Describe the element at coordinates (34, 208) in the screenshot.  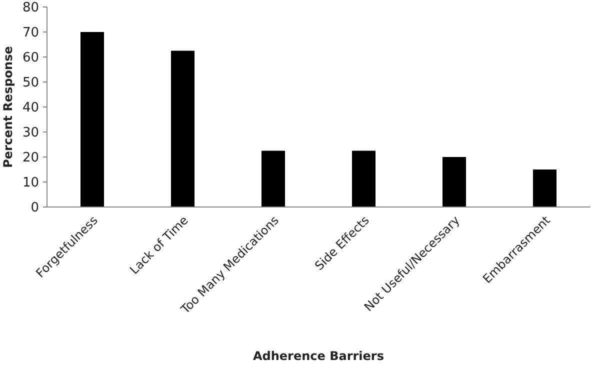
I see `y-tick-label: 0` at that location.